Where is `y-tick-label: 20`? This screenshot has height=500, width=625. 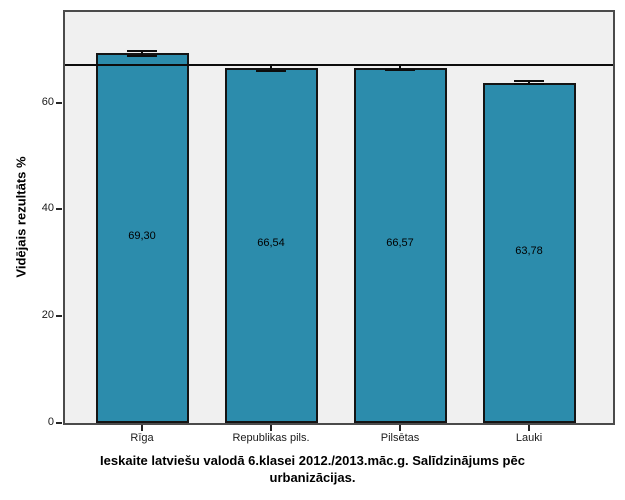 y-tick-label: 20 is located at coordinates (47, 315).